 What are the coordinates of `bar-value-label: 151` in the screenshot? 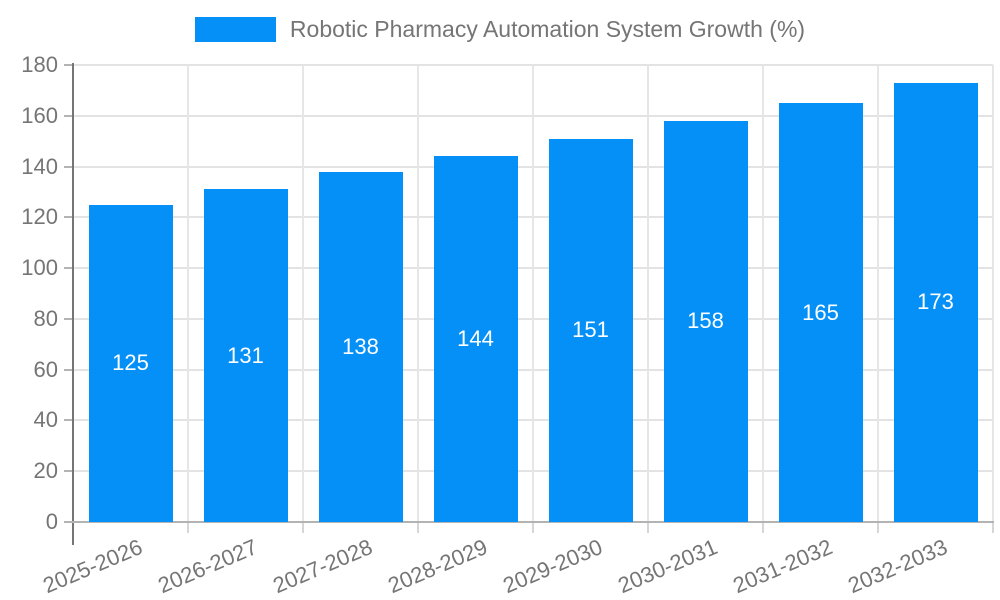 It's located at (590, 330).